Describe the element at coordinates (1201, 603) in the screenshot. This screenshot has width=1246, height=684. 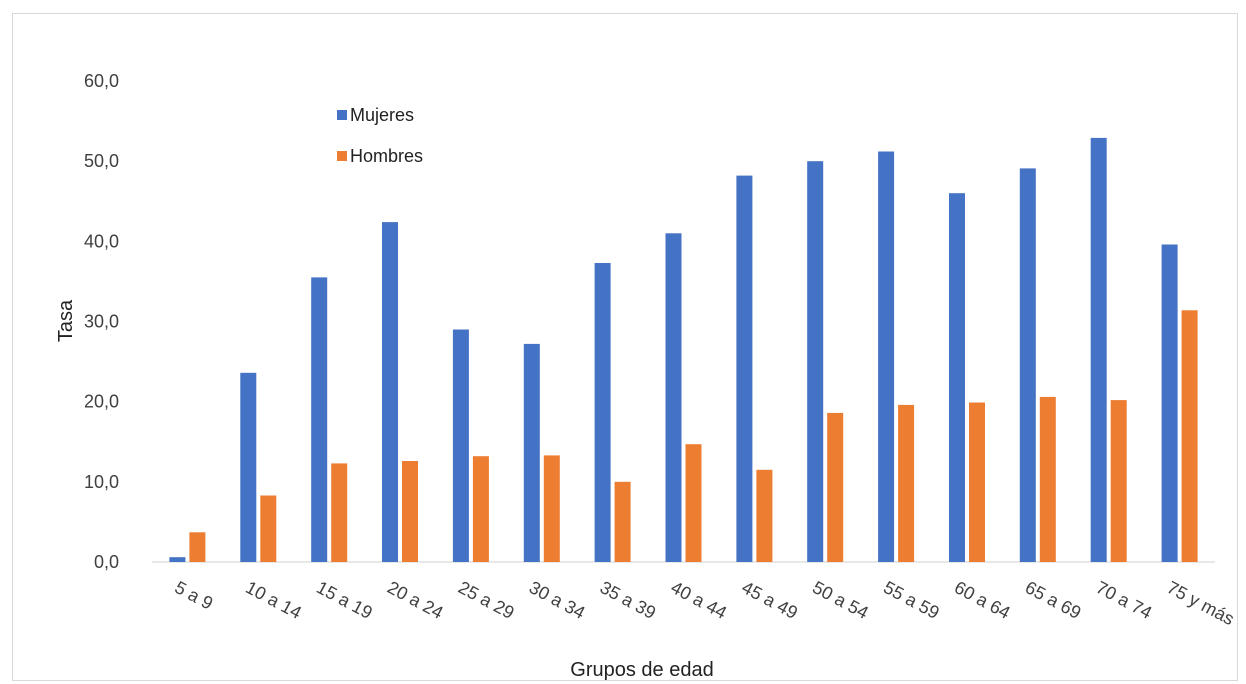
I see `x-tick-label: 75 y más` at that location.